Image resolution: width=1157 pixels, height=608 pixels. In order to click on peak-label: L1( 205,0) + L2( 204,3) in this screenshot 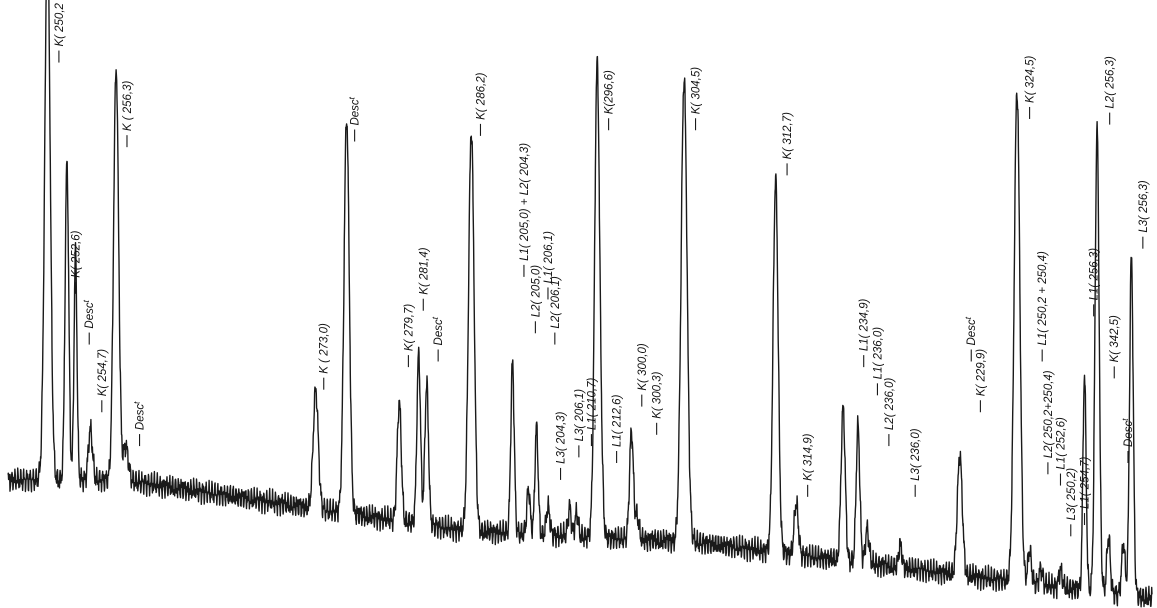, I will do `click(525, 202)`.